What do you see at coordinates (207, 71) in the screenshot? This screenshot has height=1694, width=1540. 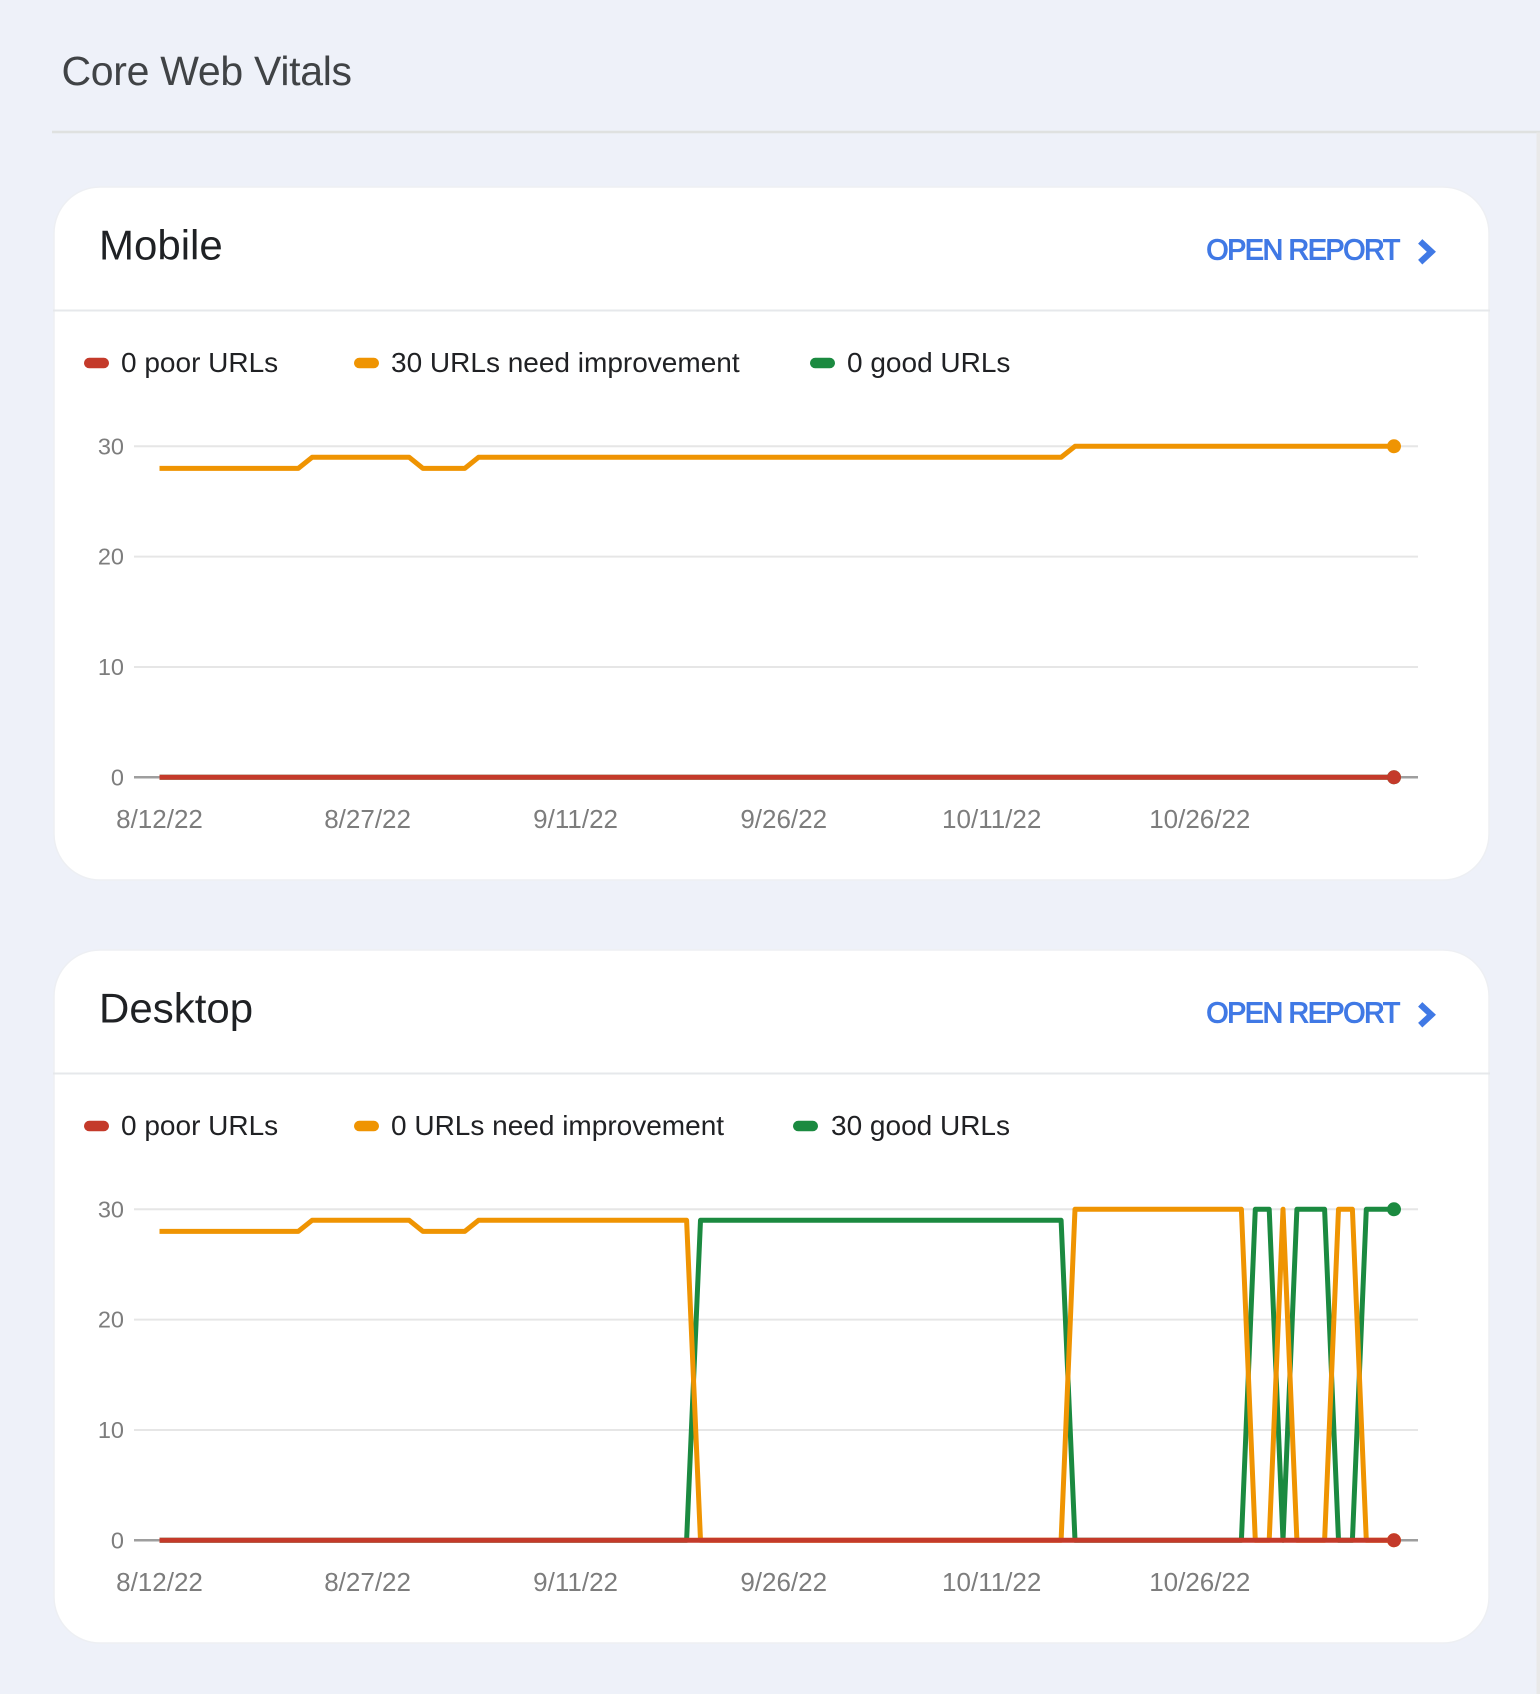 I see `svg-text: Core Web Vitals` at bounding box center [207, 71].